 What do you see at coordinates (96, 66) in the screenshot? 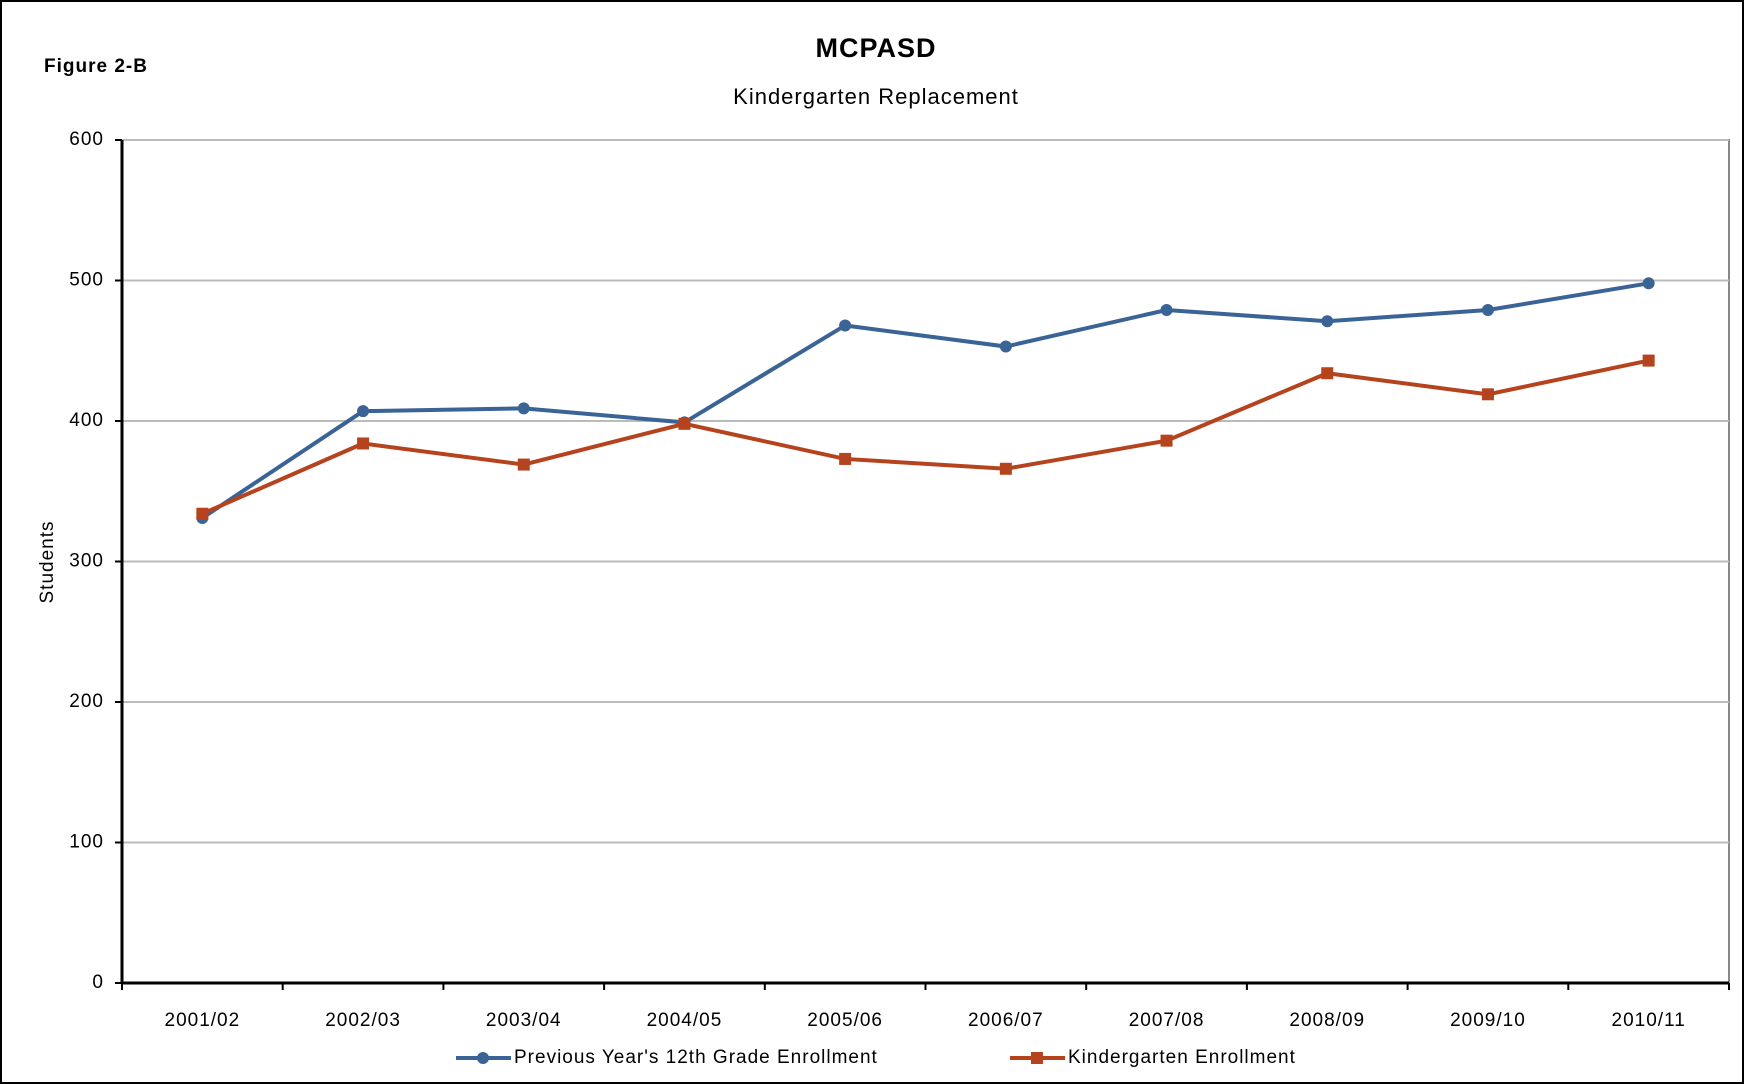
I see `figure-label: Figure 2-B` at bounding box center [96, 66].